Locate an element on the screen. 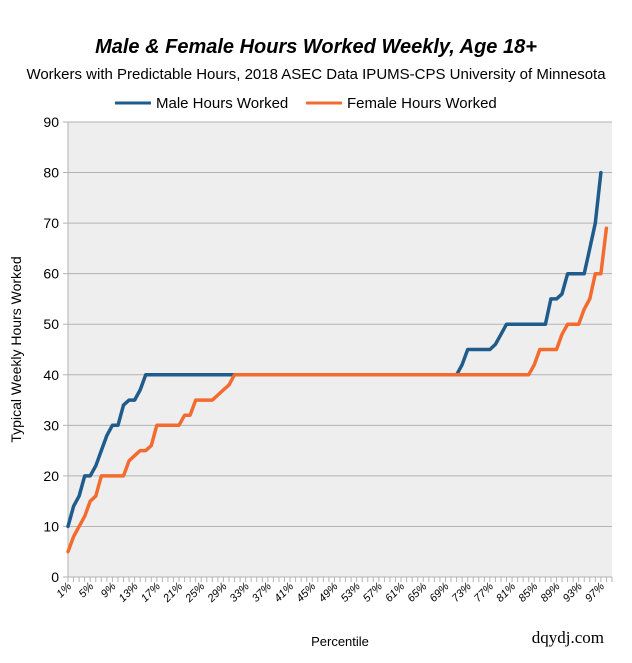 This screenshot has width=632, height=663. x-tick-label: 41% is located at coordinates (284, 592).